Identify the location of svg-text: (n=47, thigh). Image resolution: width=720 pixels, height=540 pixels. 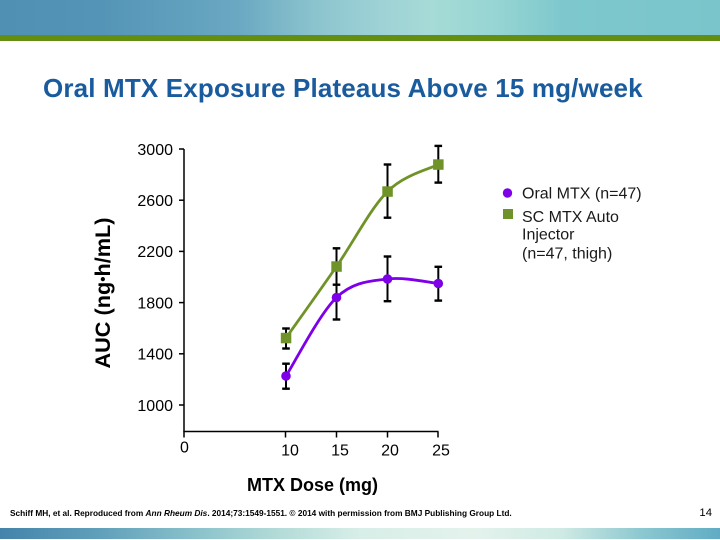
(567, 254).